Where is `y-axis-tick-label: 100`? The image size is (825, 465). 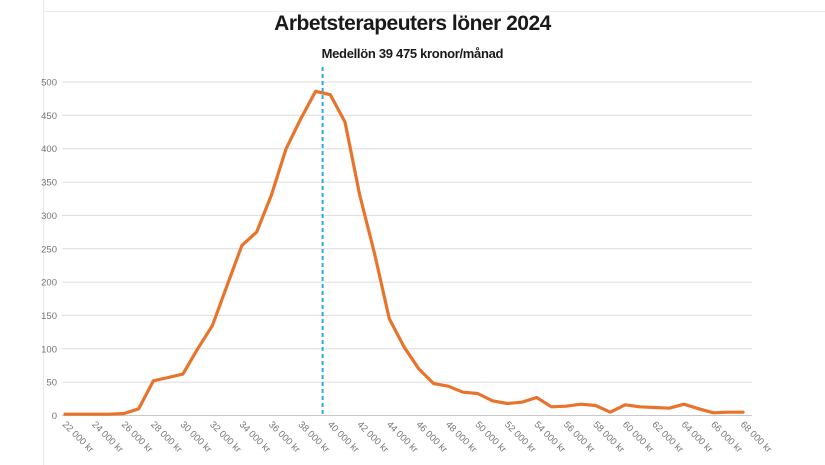
y-axis-tick-label: 100 is located at coordinates (49, 349).